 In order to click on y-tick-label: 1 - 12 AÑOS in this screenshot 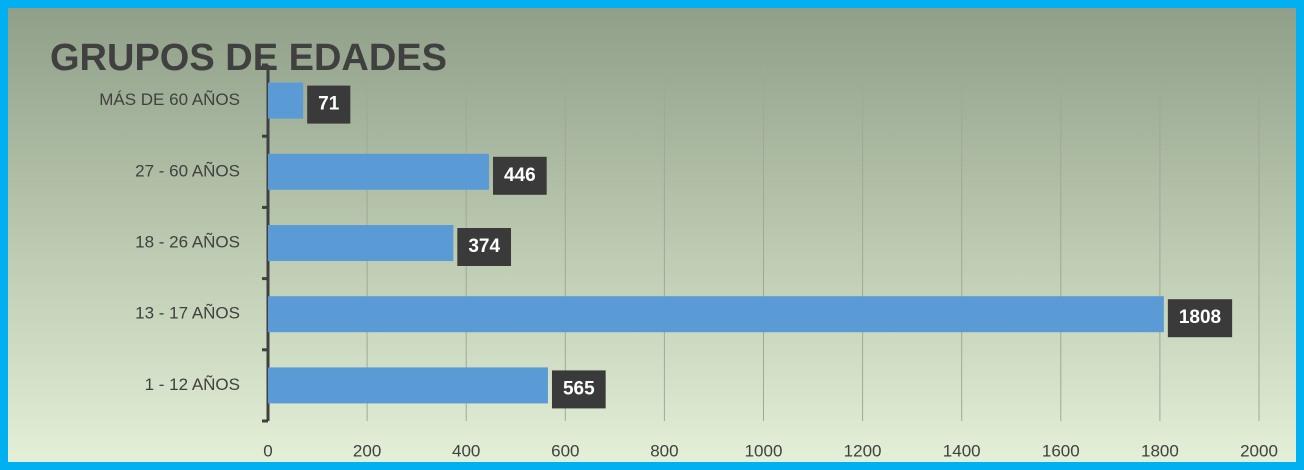, I will do `click(192, 384)`.